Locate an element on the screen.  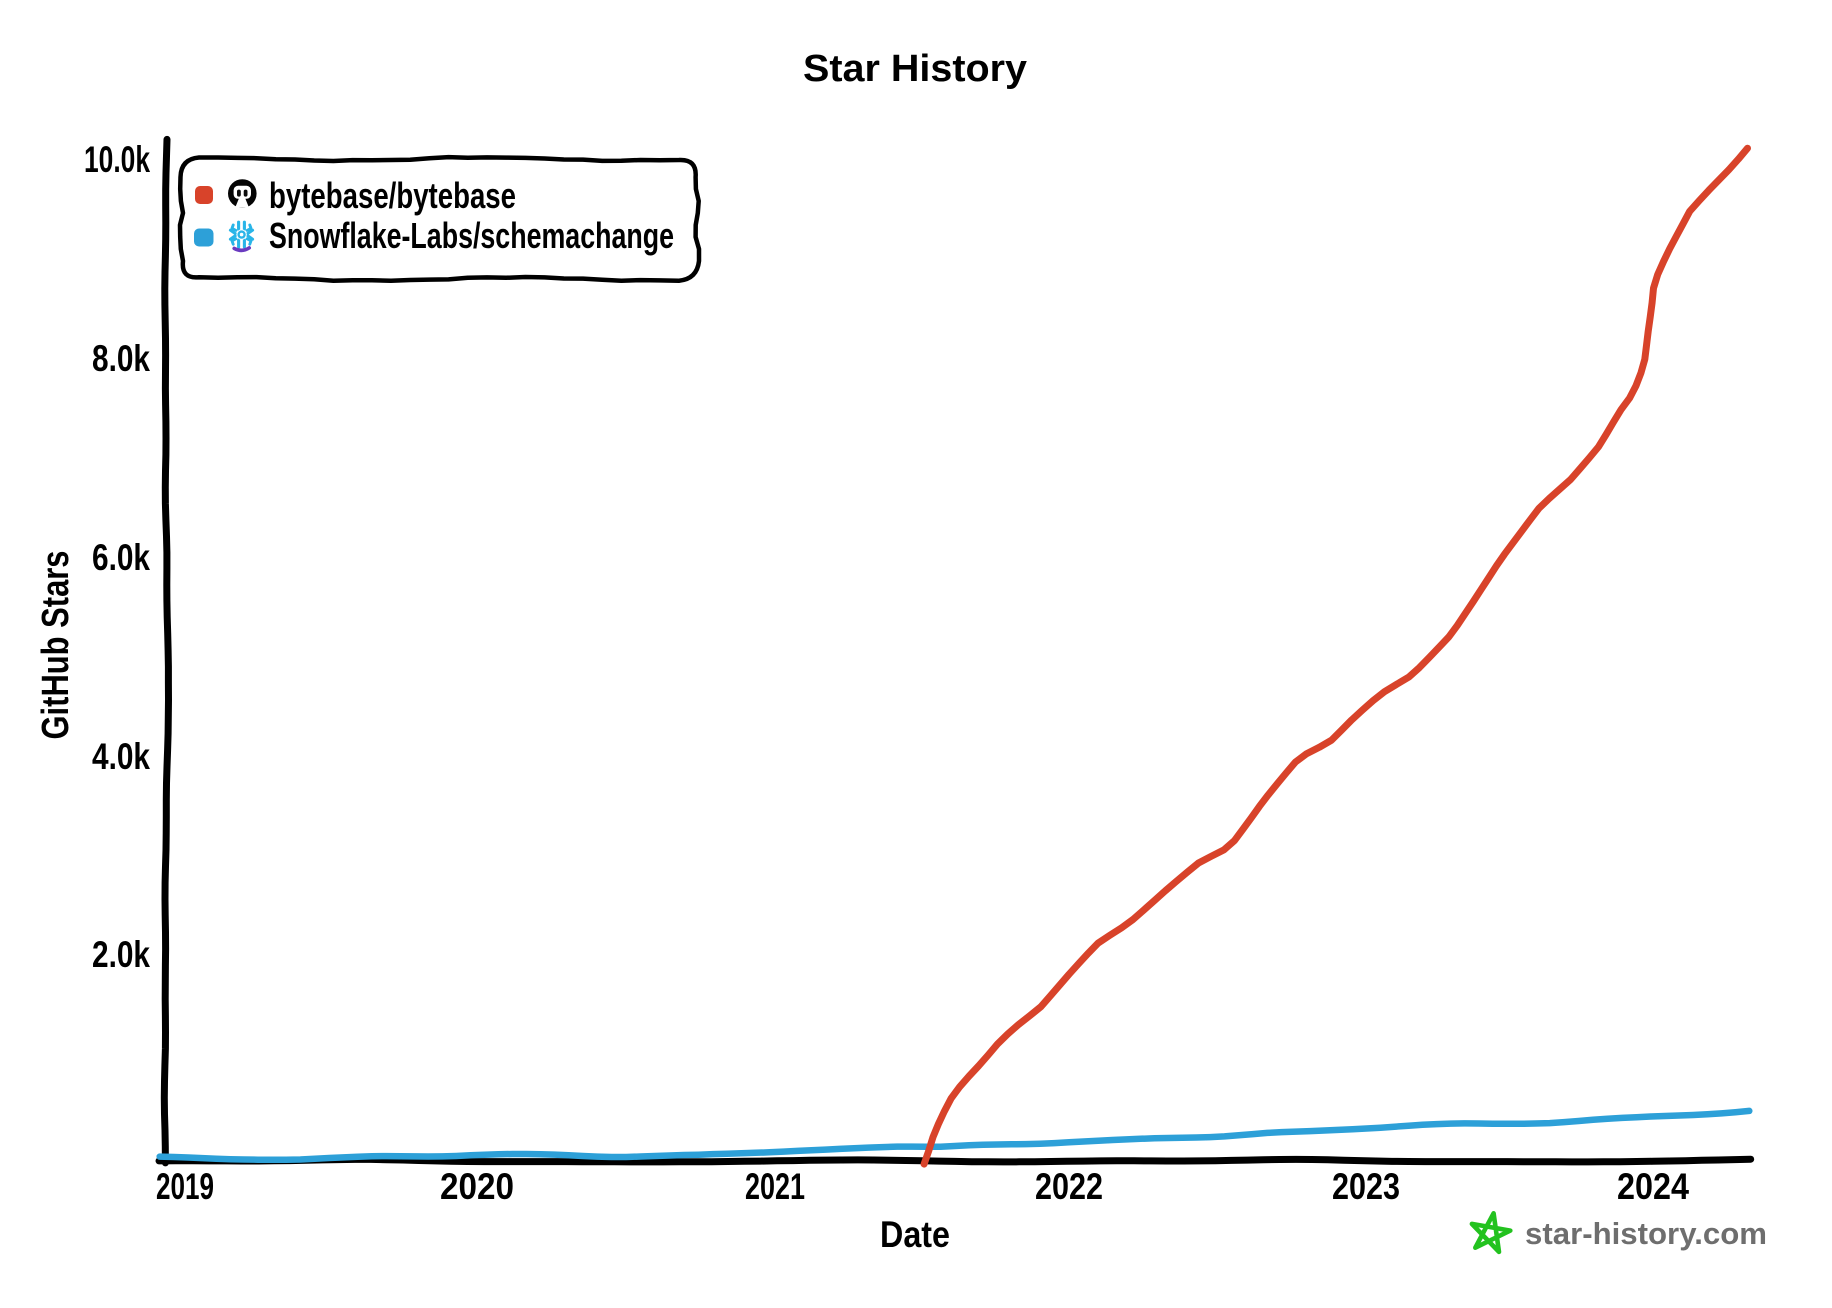
svg-text: bytebase/bytebase is located at coordinates (392, 195).